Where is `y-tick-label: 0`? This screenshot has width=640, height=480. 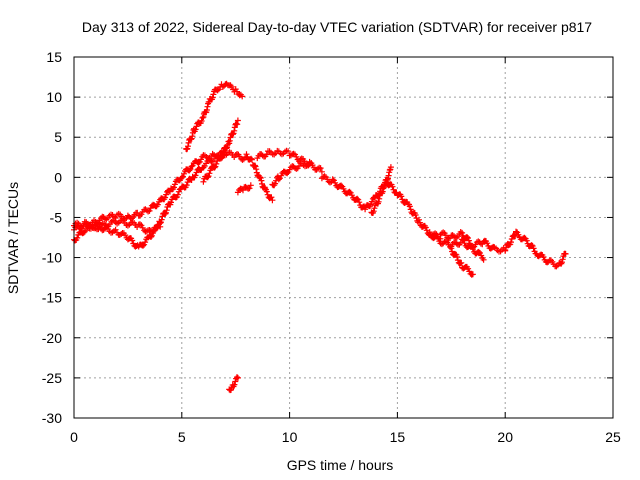 y-tick-label: 0 is located at coordinates (58, 177).